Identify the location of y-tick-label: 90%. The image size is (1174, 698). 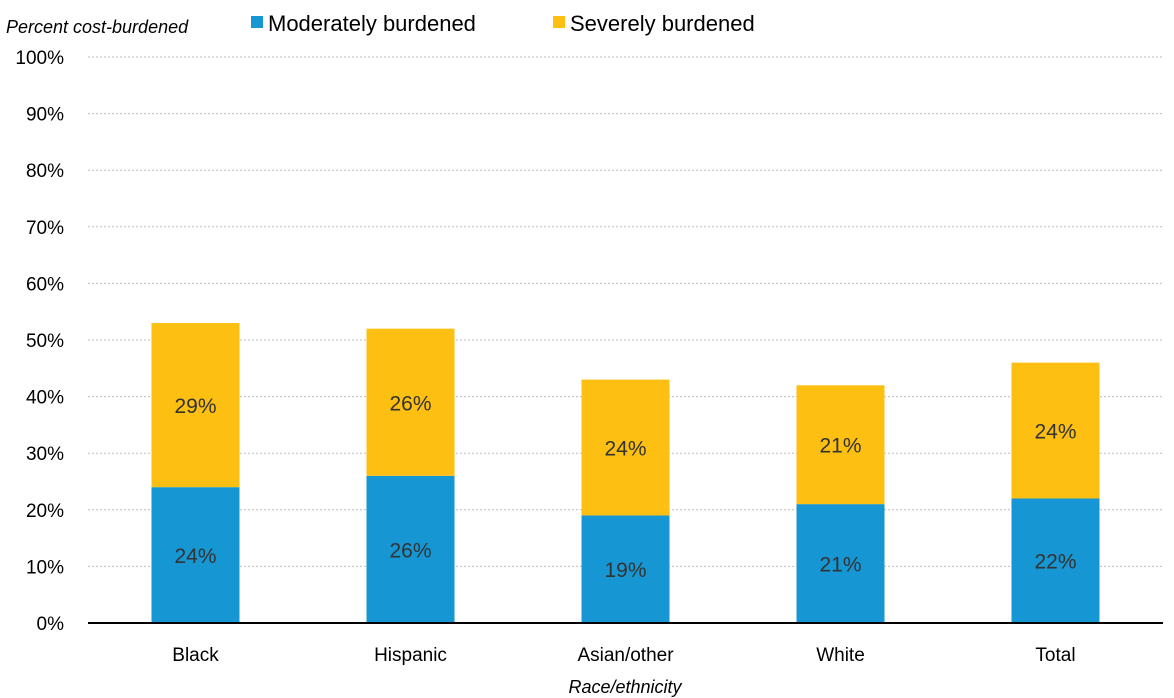
(45, 115).